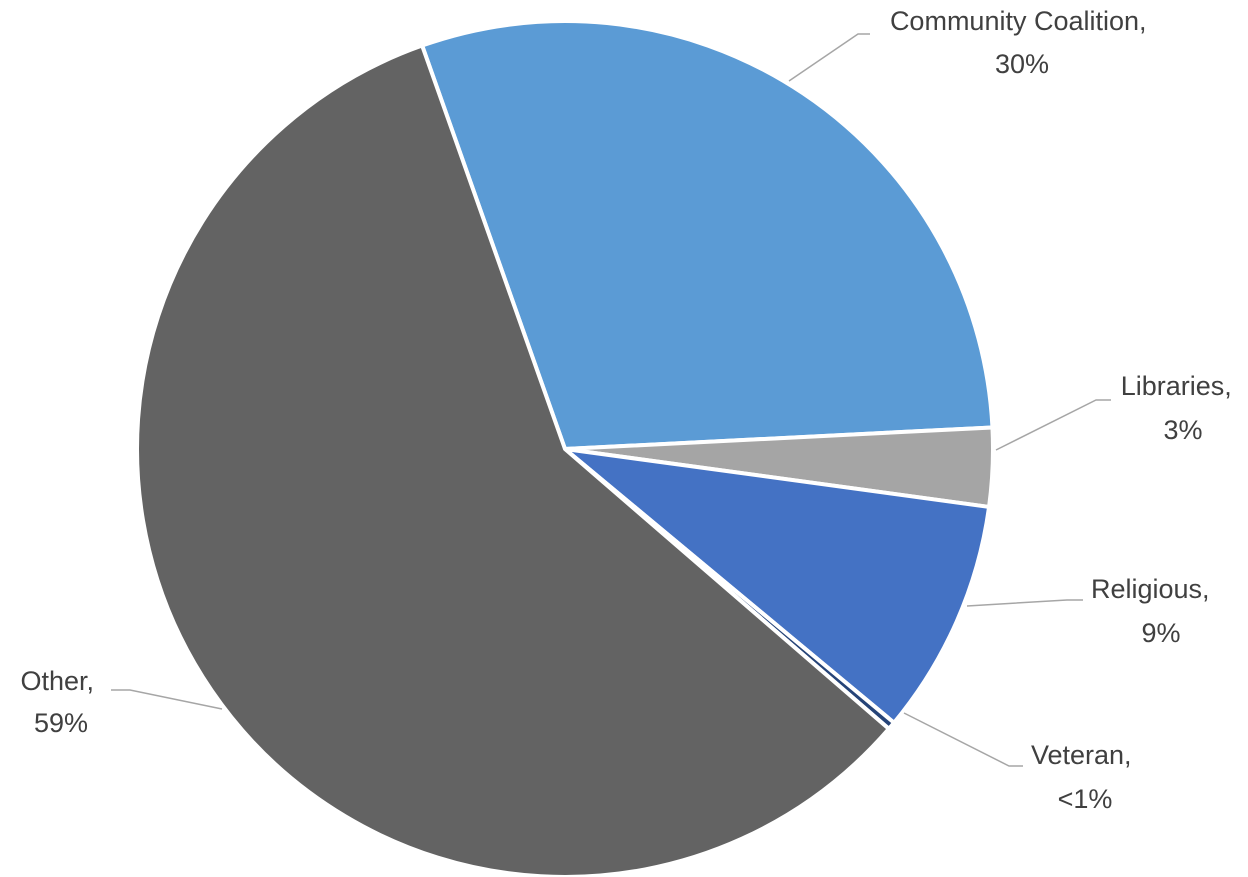 This screenshot has width=1248, height=877. Describe the element at coordinates (1081, 755) in the screenshot. I see `data-label-veteran-name: Veteran,` at that location.